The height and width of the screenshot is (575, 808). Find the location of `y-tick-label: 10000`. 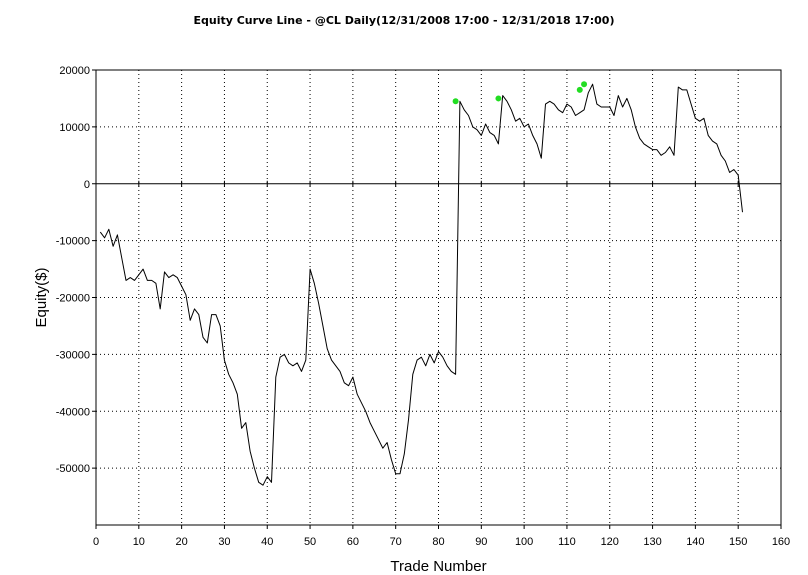

y-tick-label: 10000 is located at coordinates (74, 128).